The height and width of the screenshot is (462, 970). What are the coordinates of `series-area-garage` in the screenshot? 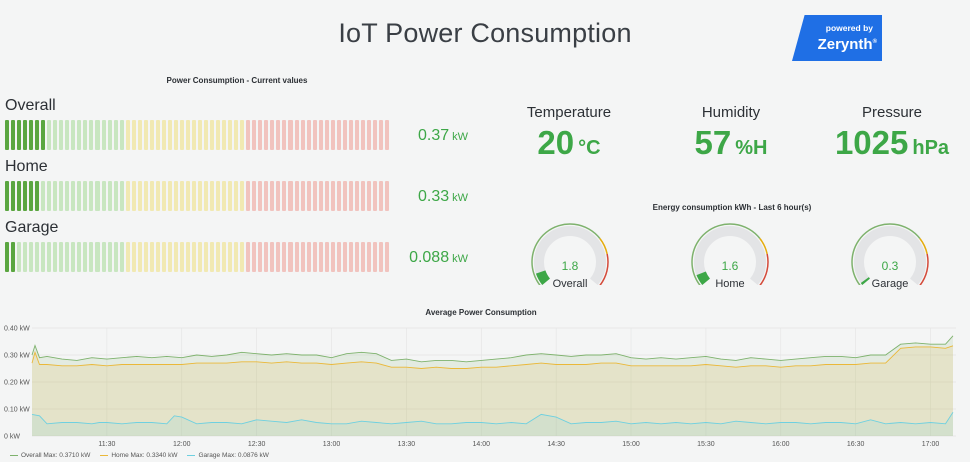 It's located at (493, 424).